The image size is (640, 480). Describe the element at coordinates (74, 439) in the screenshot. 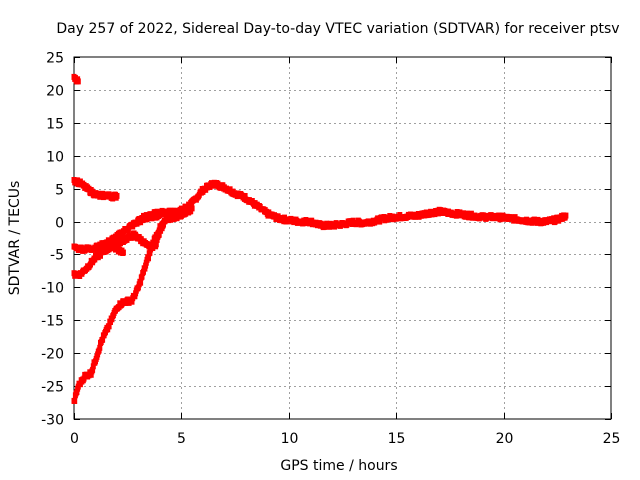

I see `x-tick-label: 0` at that location.